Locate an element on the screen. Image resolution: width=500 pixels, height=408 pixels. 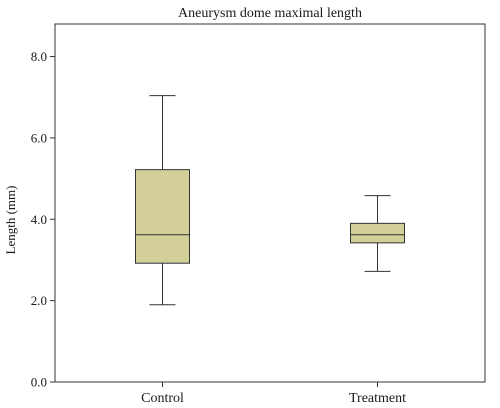
box-control is located at coordinates (162, 200).